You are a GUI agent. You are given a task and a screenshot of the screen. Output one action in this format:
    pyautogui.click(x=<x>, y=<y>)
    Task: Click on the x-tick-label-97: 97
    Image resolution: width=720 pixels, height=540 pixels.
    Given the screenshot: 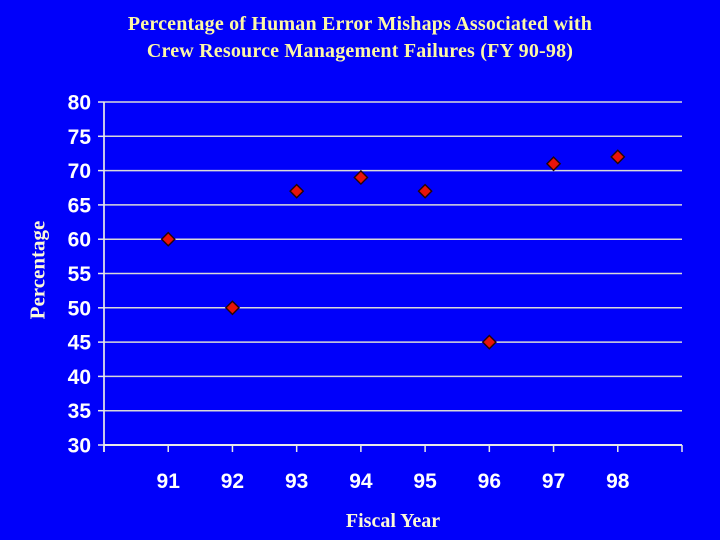 What is the action you would take?
    pyautogui.click(x=553, y=481)
    